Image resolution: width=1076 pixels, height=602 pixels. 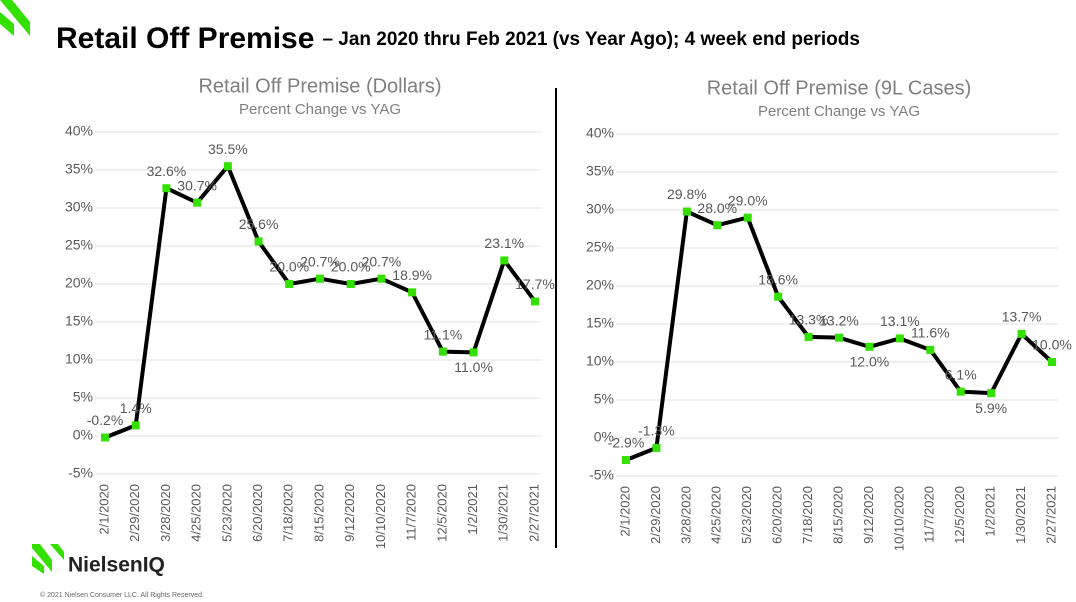 I want to click on data-label: 18.6%, so click(x=778, y=279).